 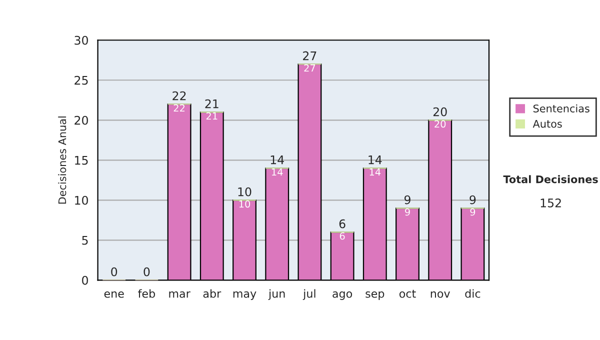 What do you see at coordinates (547, 124) in the screenshot?
I see `legend-label: Autos` at bounding box center [547, 124].